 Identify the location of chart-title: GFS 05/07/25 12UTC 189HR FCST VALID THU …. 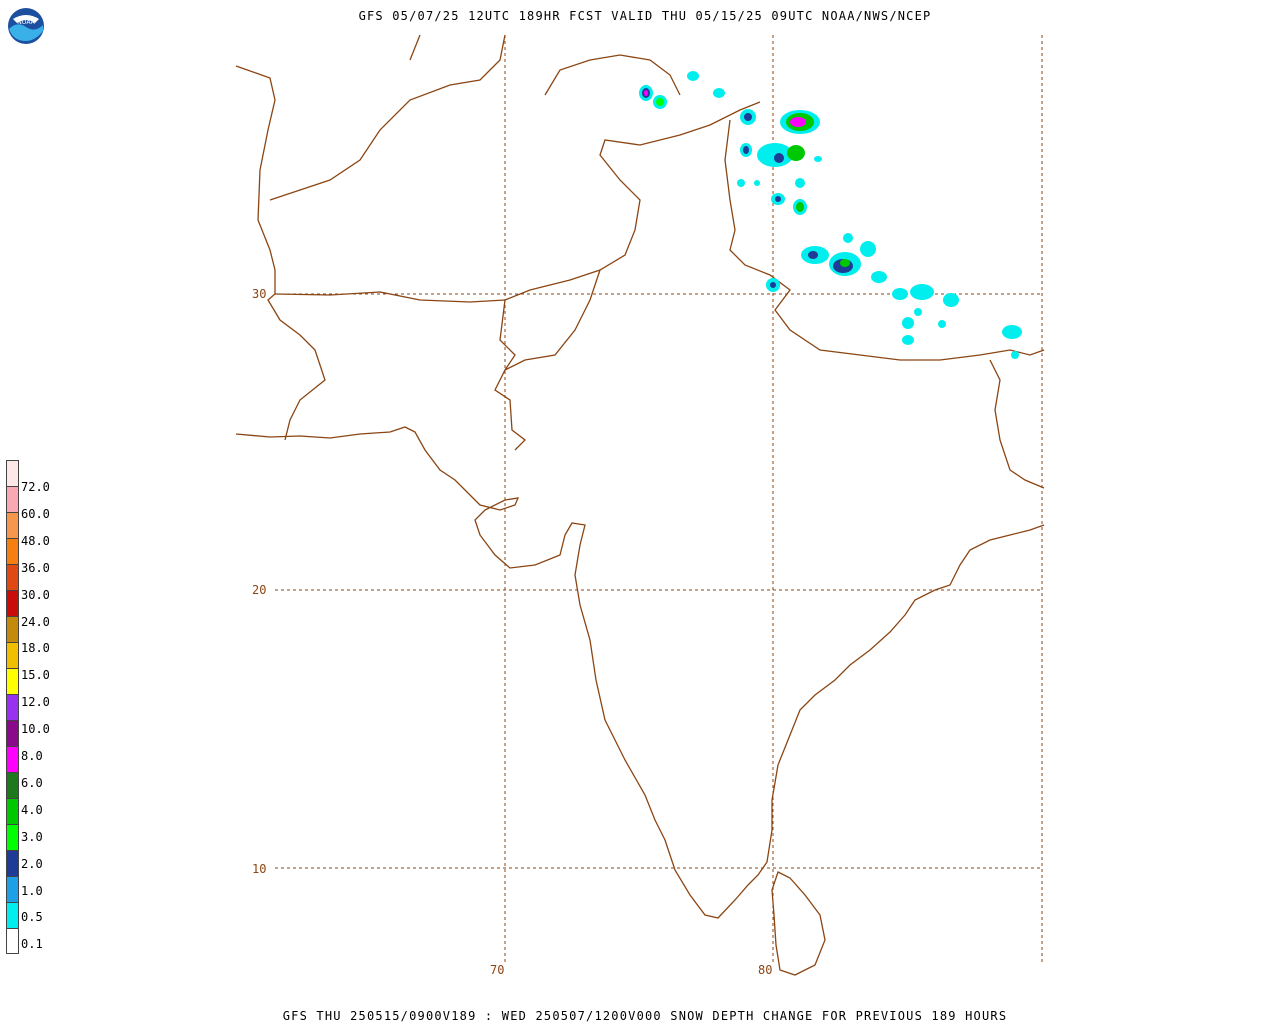
(645, 16).